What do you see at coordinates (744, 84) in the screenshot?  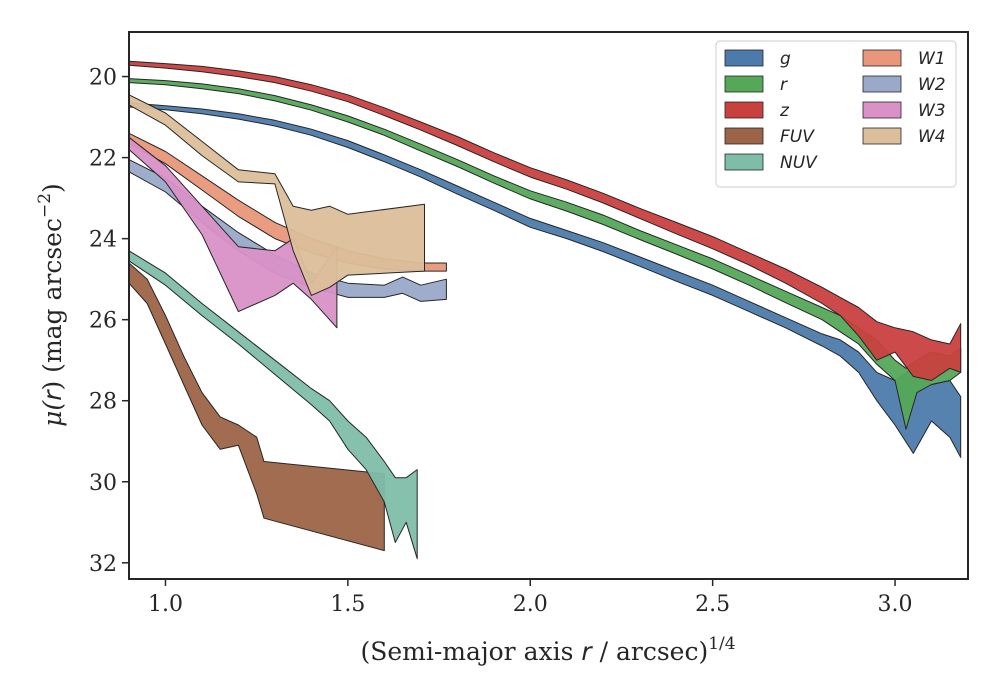 I see `legend-swatch-r` at bounding box center [744, 84].